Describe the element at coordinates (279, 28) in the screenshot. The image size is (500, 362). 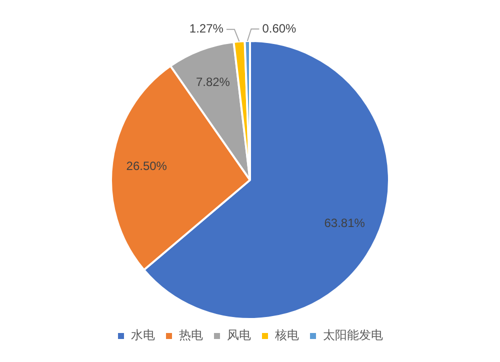
I see `data-label: 0.60%` at that location.